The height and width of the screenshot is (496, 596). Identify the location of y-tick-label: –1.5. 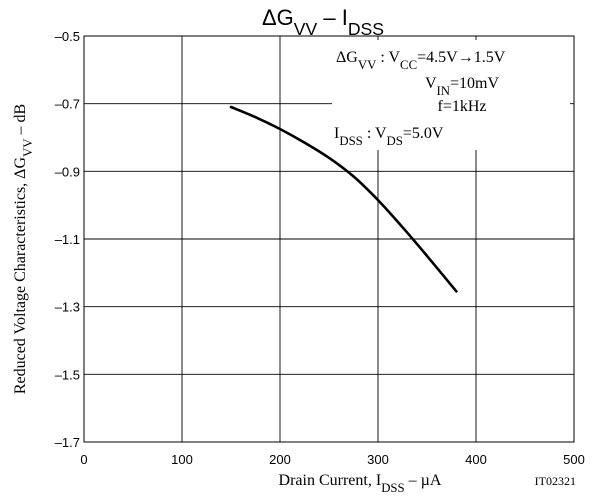
(67, 374).